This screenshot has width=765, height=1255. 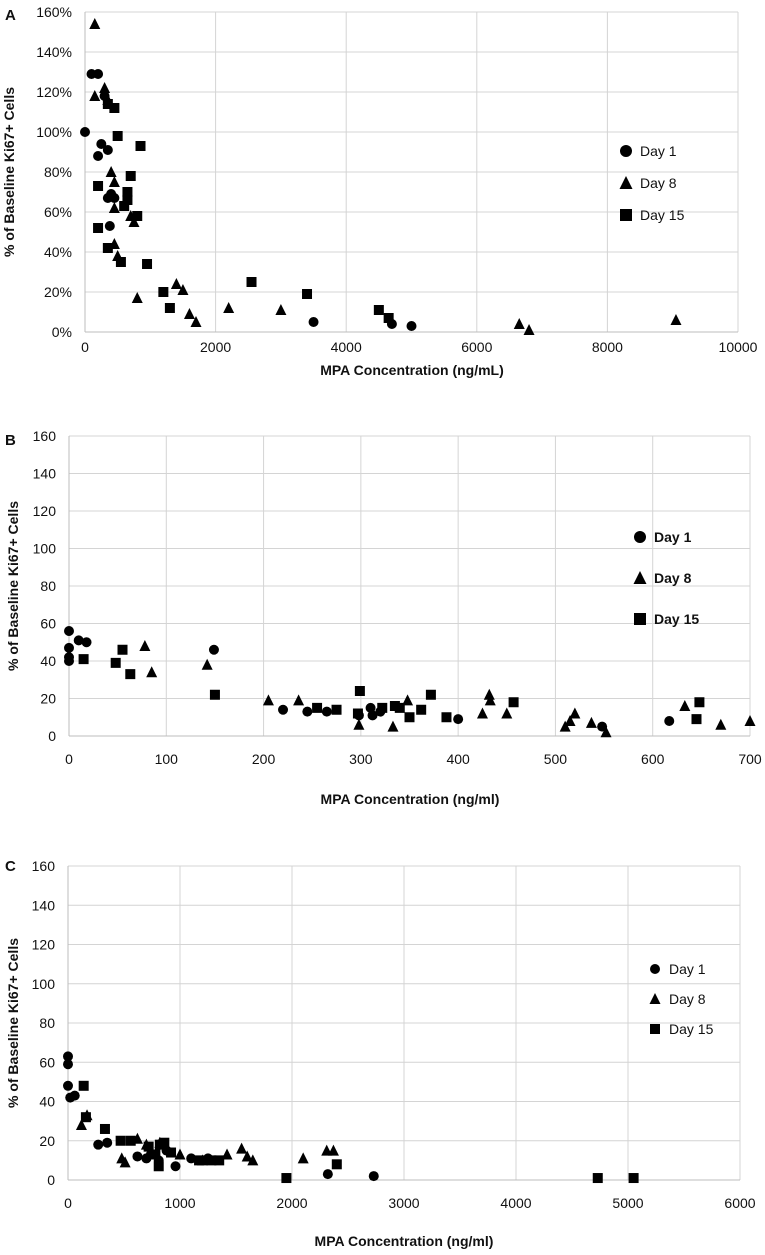 I want to click on y-tick-label: 80, so click(x=48, y=586).